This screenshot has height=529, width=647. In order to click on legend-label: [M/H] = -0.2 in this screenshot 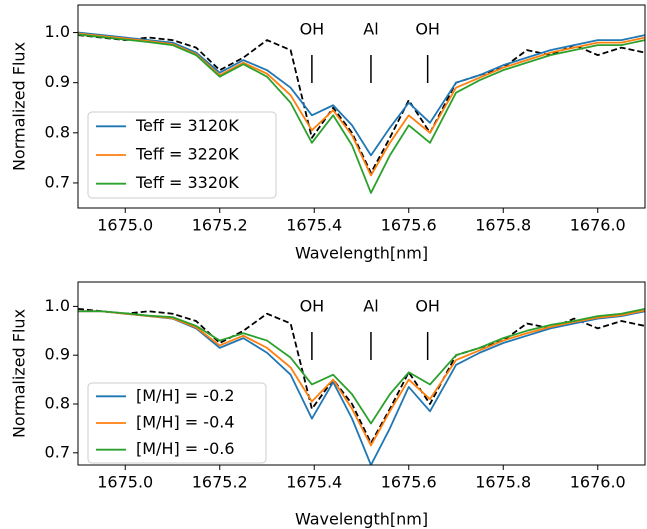, I will do `click(185, 395)`.